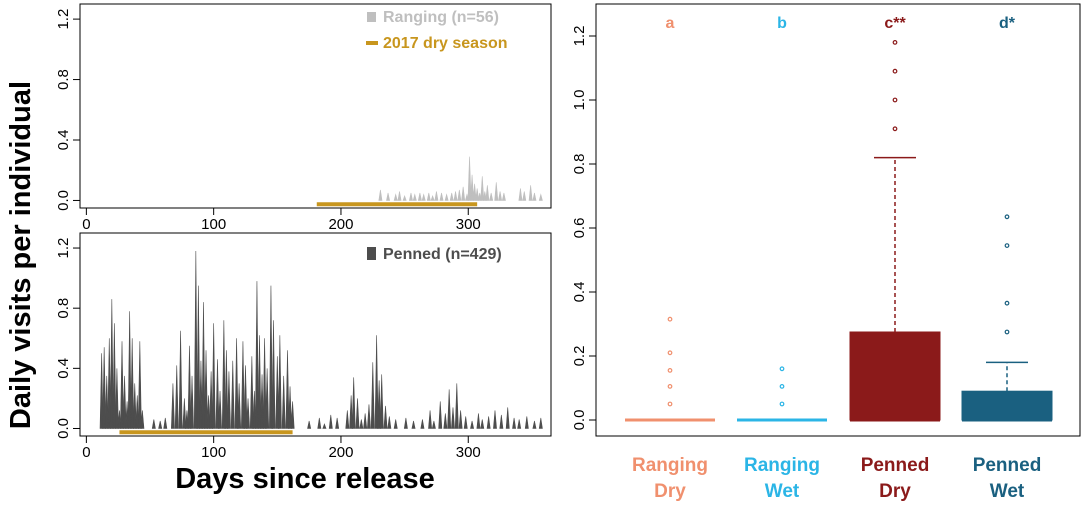 The width and height of the screenshot is (1084, 505). Describe the element at coordinates (63, 428) in the screenshot. I see `penned-y-tick-label: 0.0` at that location.